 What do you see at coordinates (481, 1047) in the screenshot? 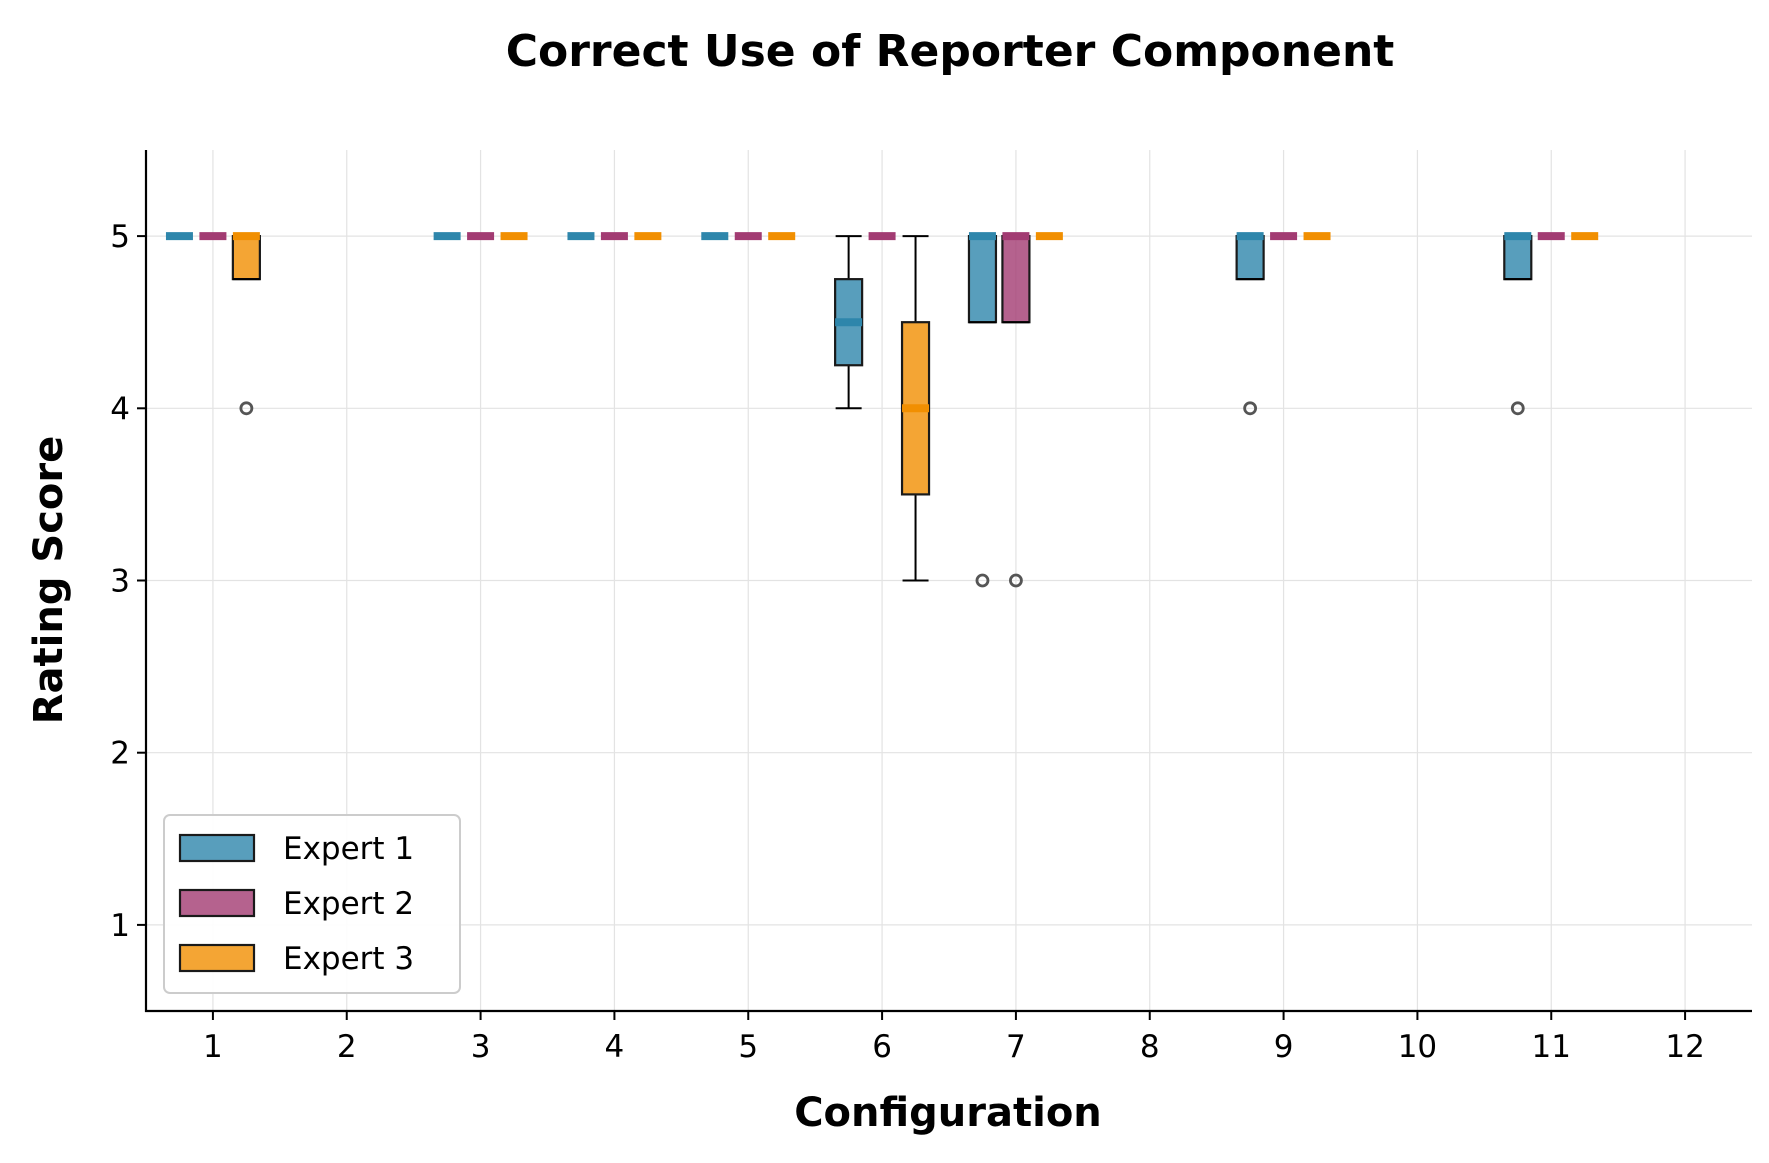
I see `x-tick-label: 3` at bounding box center [481, 1047].